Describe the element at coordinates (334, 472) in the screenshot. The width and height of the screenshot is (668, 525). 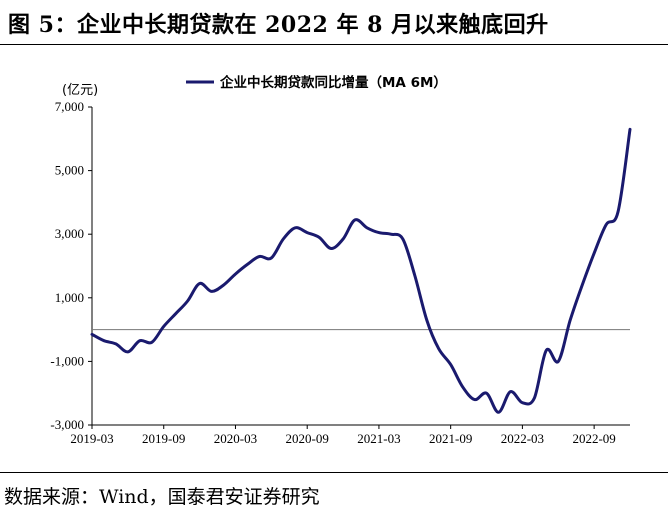
I see `source-divider` at that location.